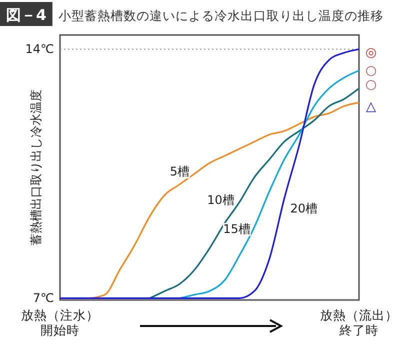 The width and height of the screenshot is (400, 345). Describe the element at coordinates (180, 171) in the screenshot. I see `series-label: 5槽` at that location.